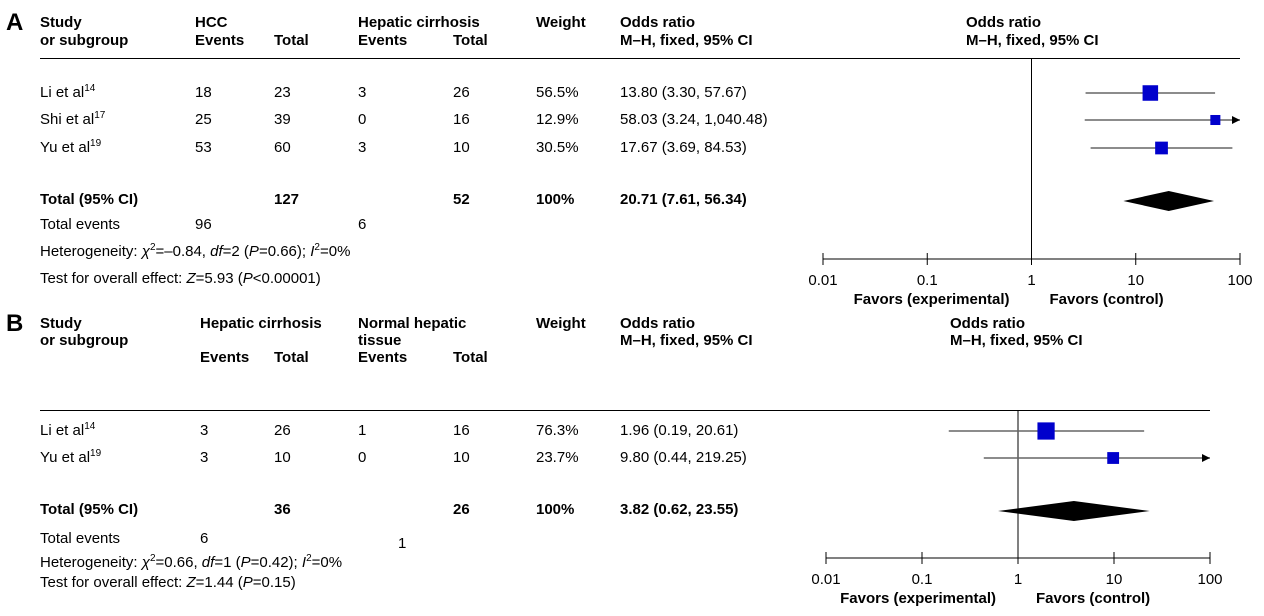  I want to click on total-events-2: 6, so click(362, 224).